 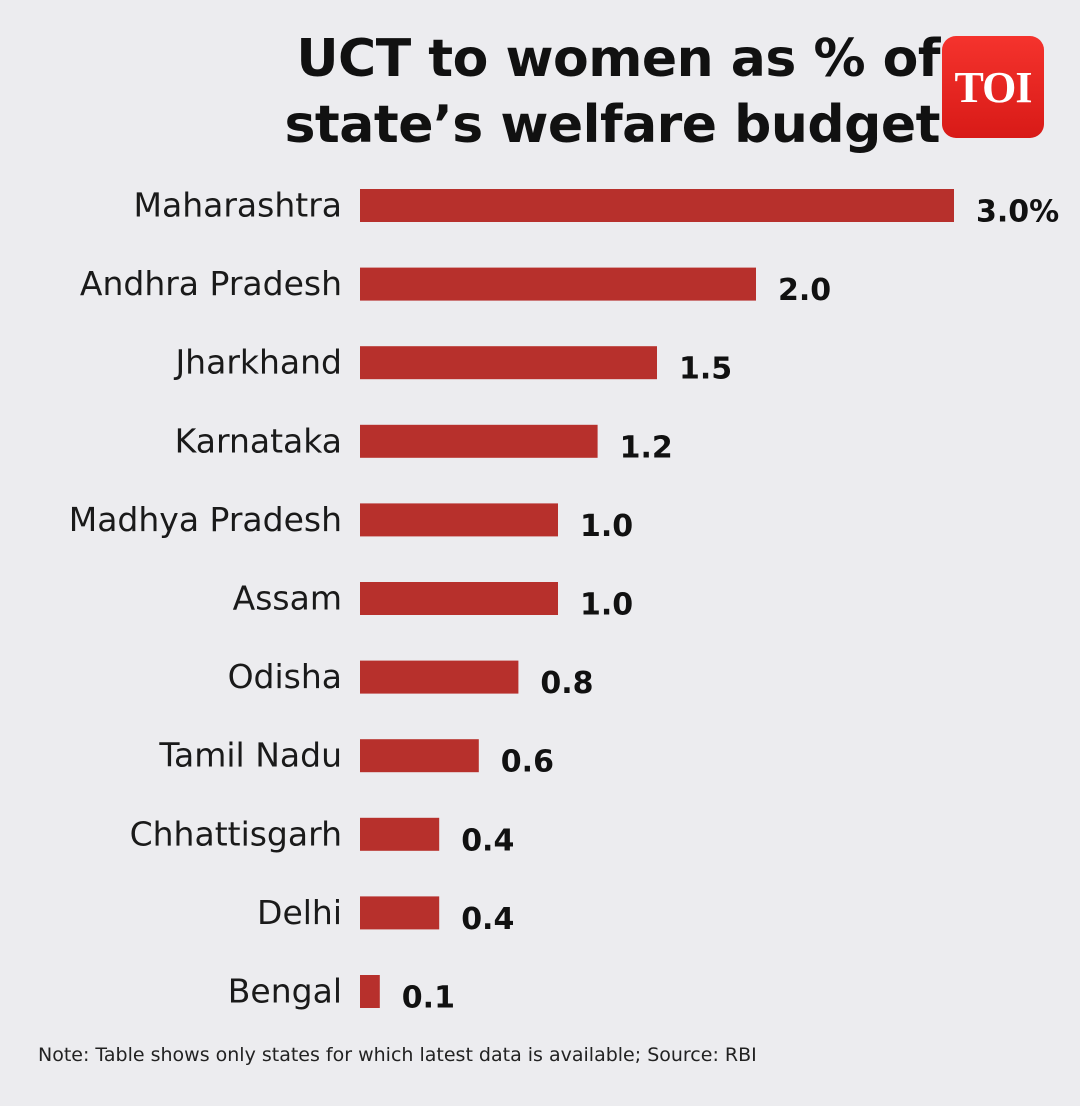 I want to click on category-label: Odisha, so click(x=285, y=676).